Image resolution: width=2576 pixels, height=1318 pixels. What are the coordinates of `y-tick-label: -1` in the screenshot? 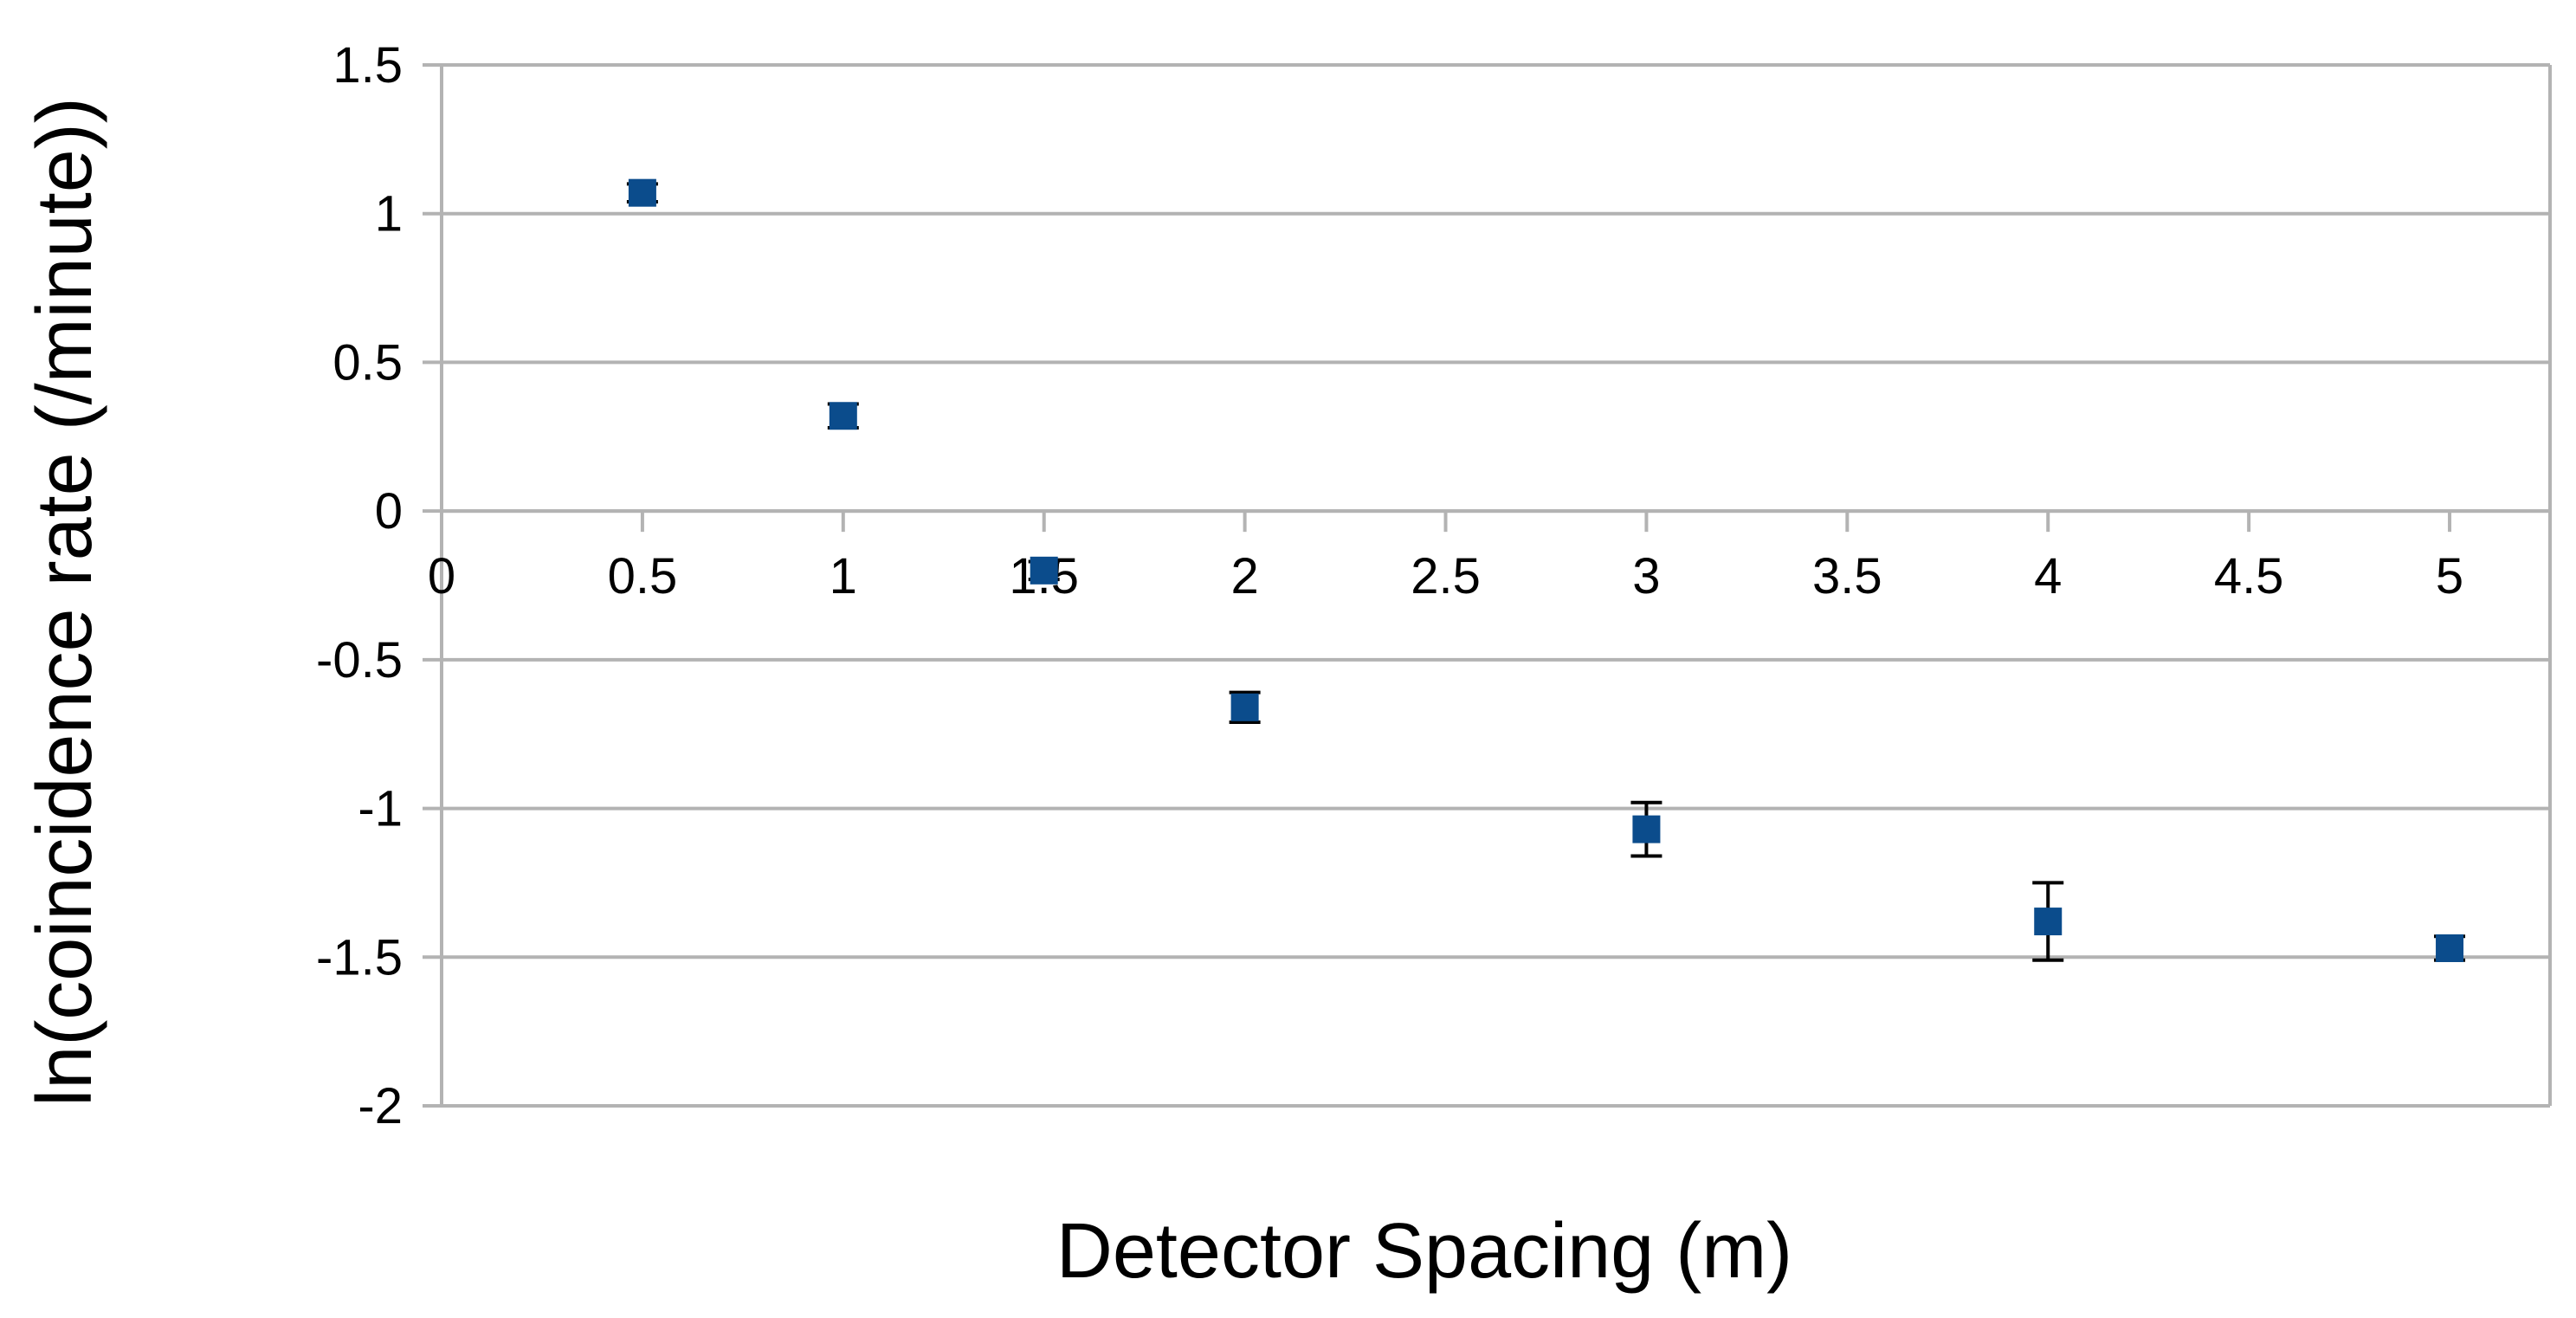 It's located at (380, 809).